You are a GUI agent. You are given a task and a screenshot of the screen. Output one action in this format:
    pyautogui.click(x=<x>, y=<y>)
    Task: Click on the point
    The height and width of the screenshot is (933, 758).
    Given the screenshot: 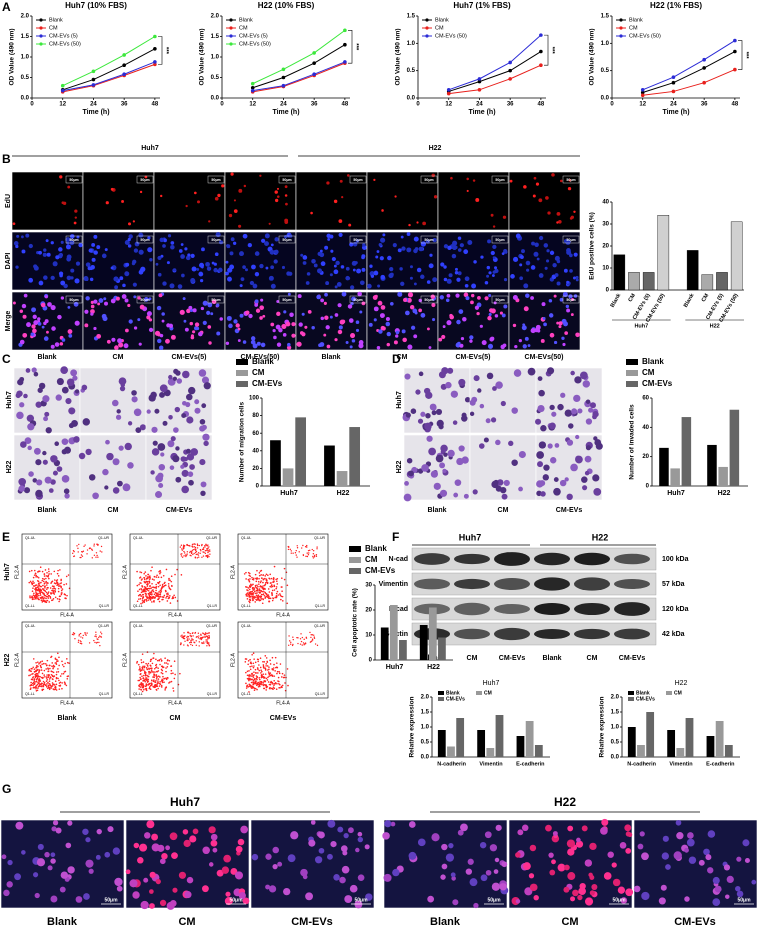 What is the action you would take?
    pyautogui.click(x=283, y=69)
    